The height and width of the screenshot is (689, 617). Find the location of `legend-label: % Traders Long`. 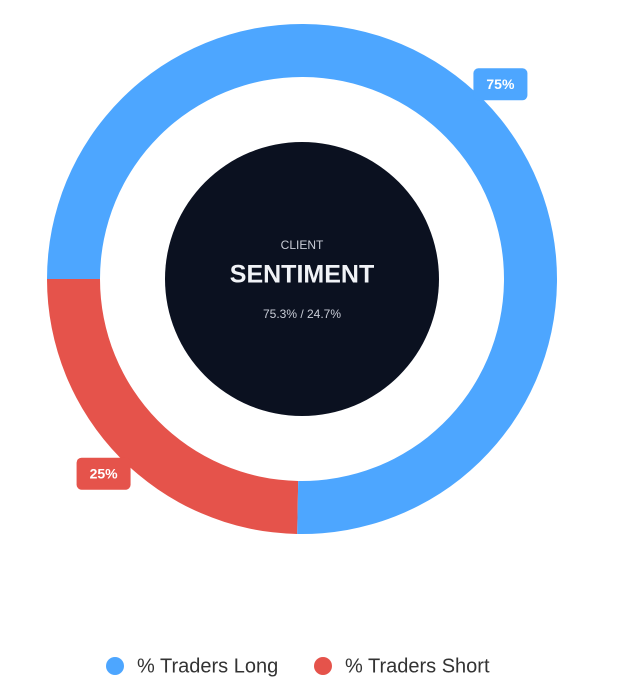

legend-label: % Traders Long is located at coordinates (207, 666).